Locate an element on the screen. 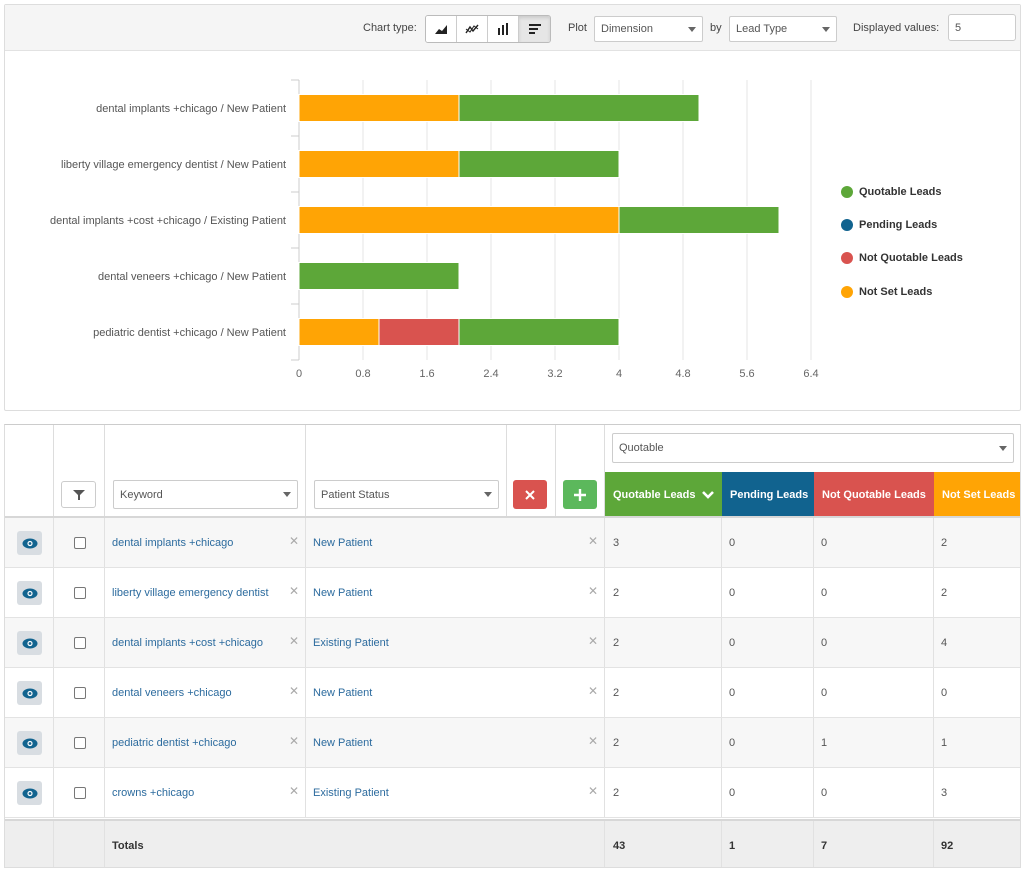 The width and height of the screenshot is (1024, 872). legend-item-pending: Pending Leads is located at coordinates (902, 224).